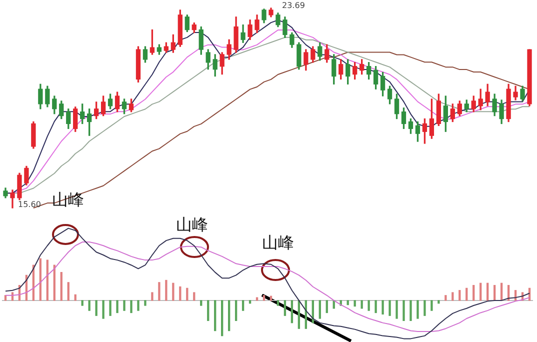  What do you see at coordinates (293, 5) in the screenshot?
I see `annotation: 23.69` at bounding box center [293, 5].